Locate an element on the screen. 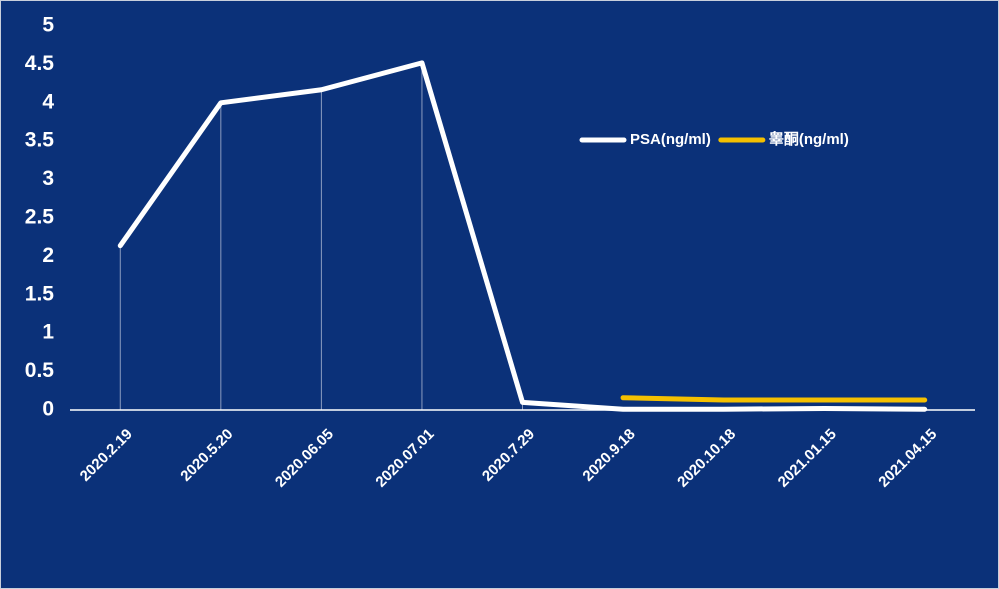 The image size is (999, 589). data-line is located at coordinates (774, 399).